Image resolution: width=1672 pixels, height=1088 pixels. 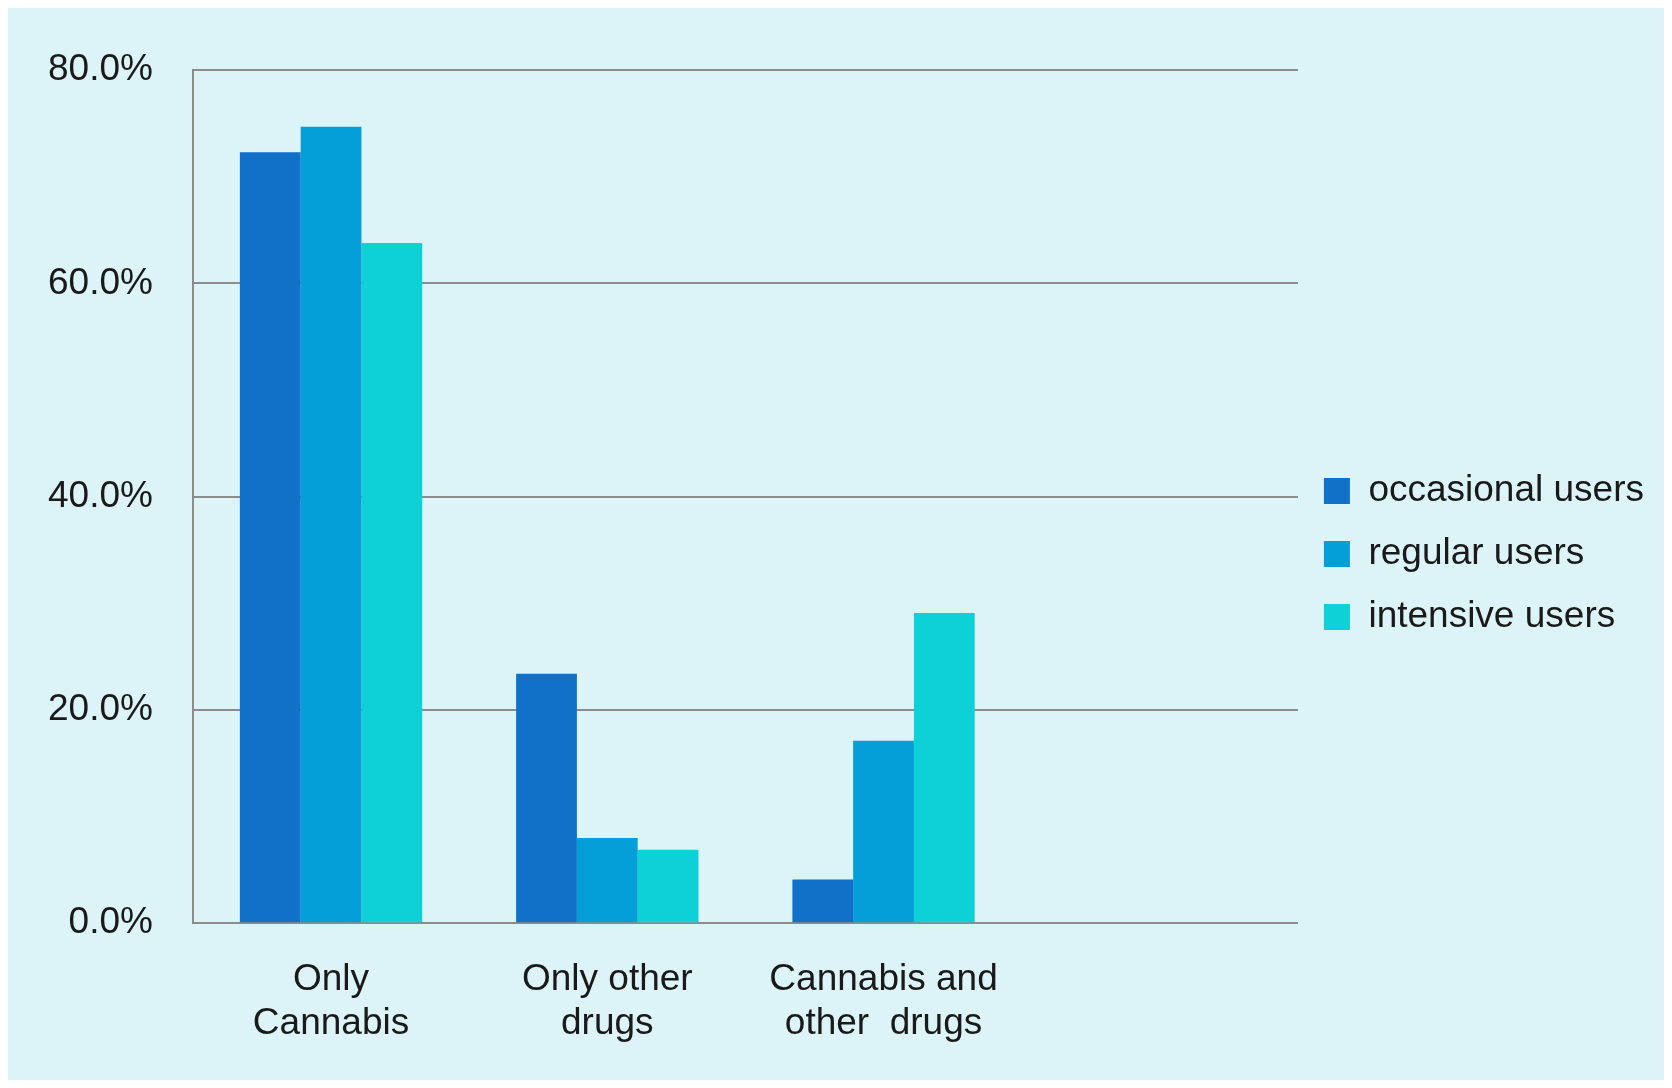 What do you see at coordinates (100, 708) in the screenshot?
I see `y-tick-label: 20.0%` at bounding box center [100, 708].